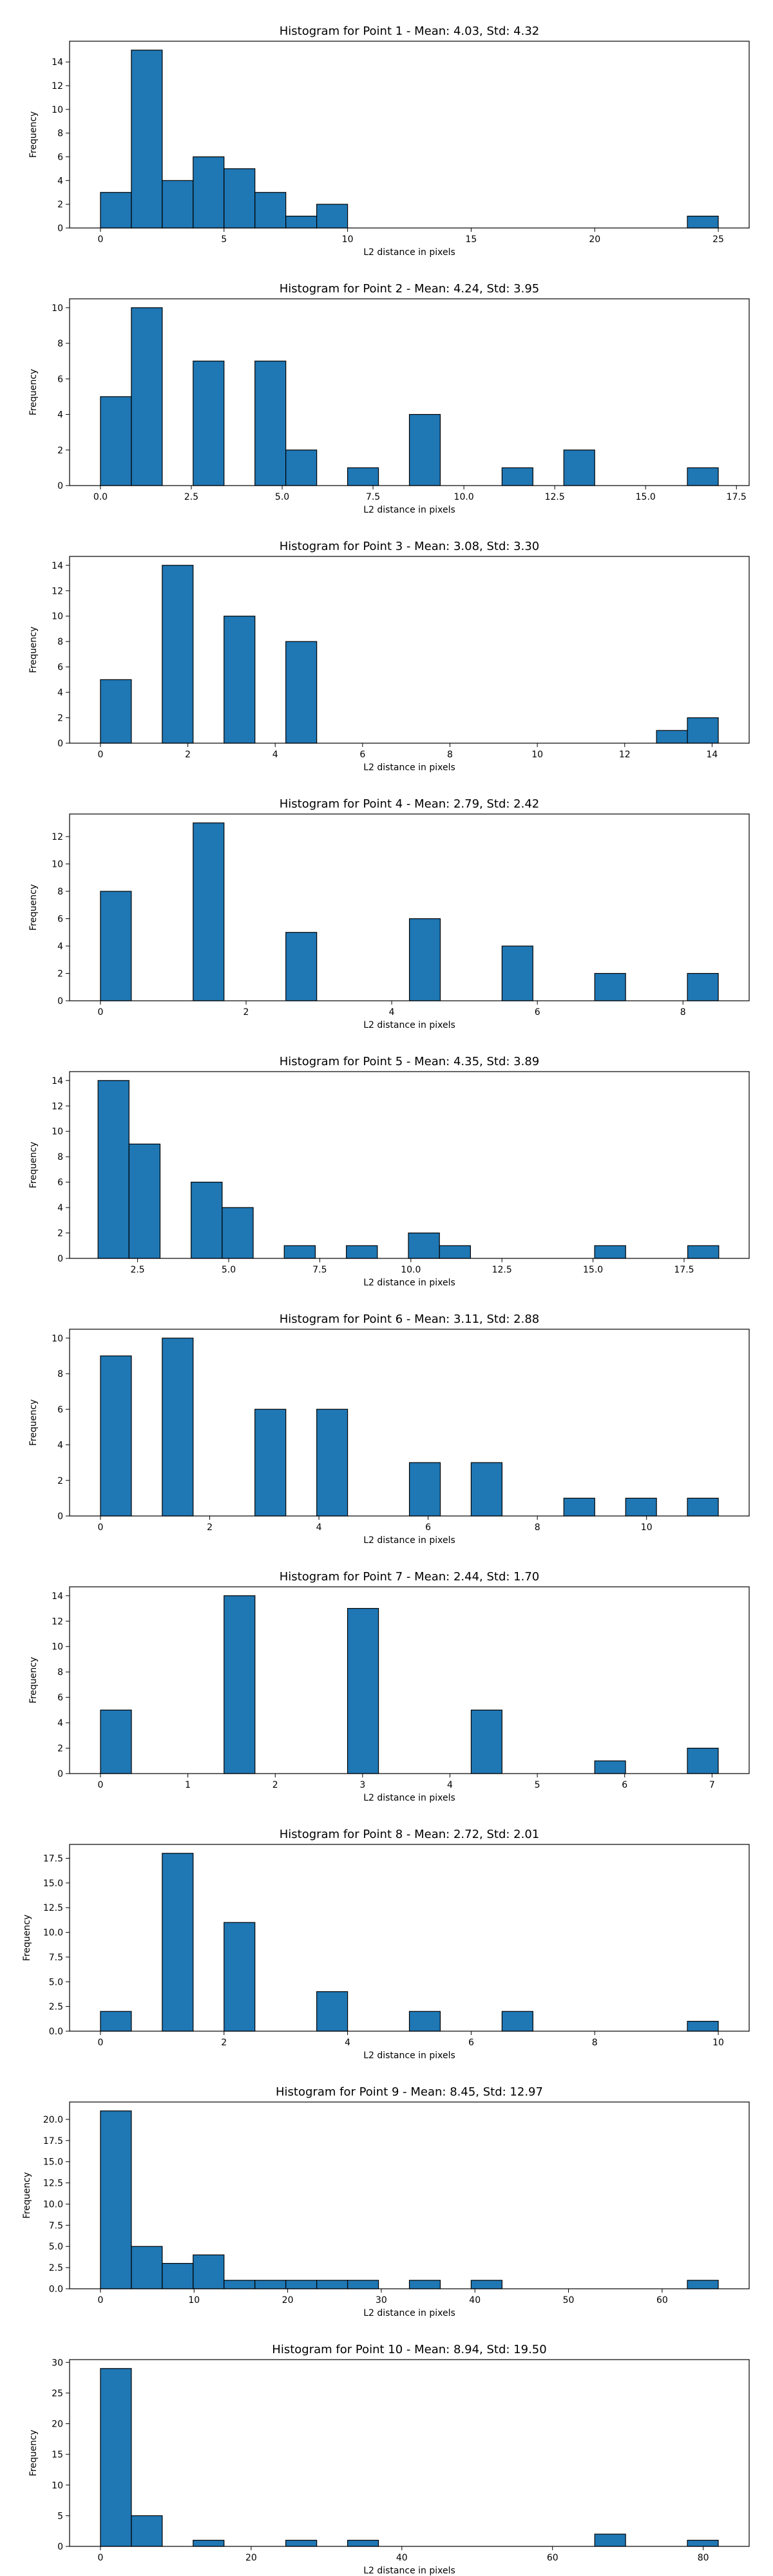  What do you see at coordinates (53, 2184) in the screenshot?
I see `y-tick-label: 12.5` at bounding box center [53, 2184].